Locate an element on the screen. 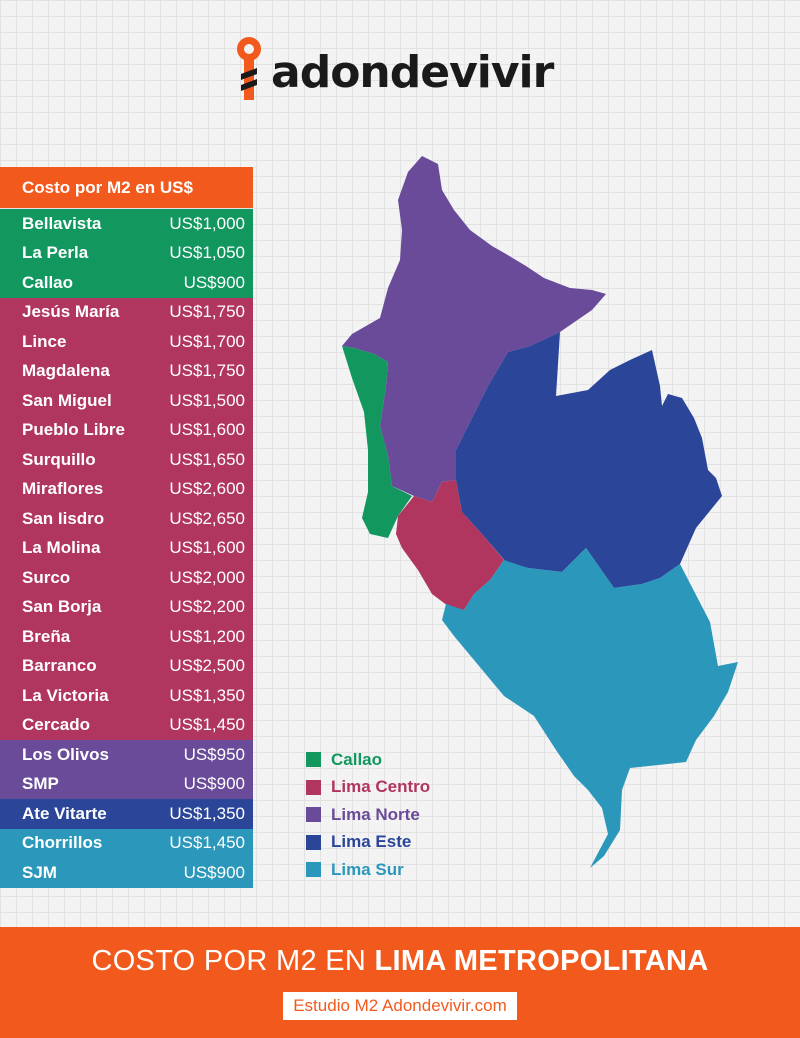 The height and width of the screenshot is (1038, 800). legend-label: Callao is located at coordinates (357, 759).